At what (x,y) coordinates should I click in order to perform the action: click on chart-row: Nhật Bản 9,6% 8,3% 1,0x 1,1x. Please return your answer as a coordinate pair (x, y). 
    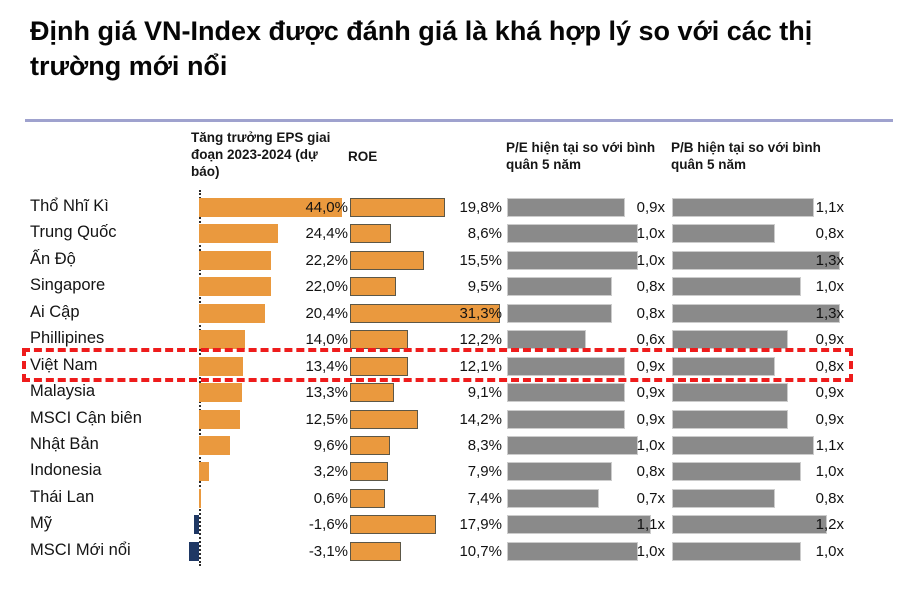
    Looking at the image, I should click on (450, 445).